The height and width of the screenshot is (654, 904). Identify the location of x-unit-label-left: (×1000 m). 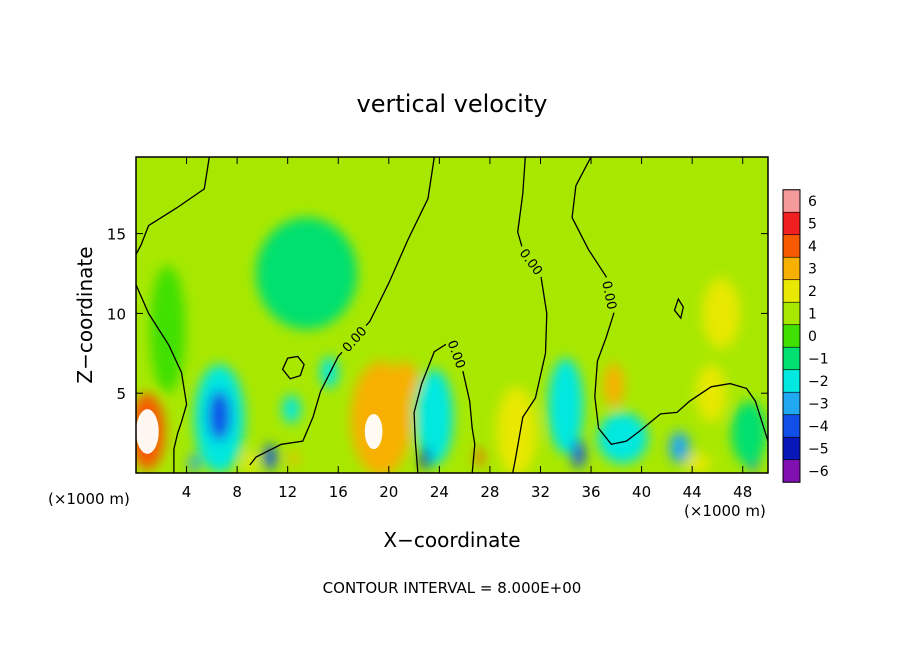
(89, 499).